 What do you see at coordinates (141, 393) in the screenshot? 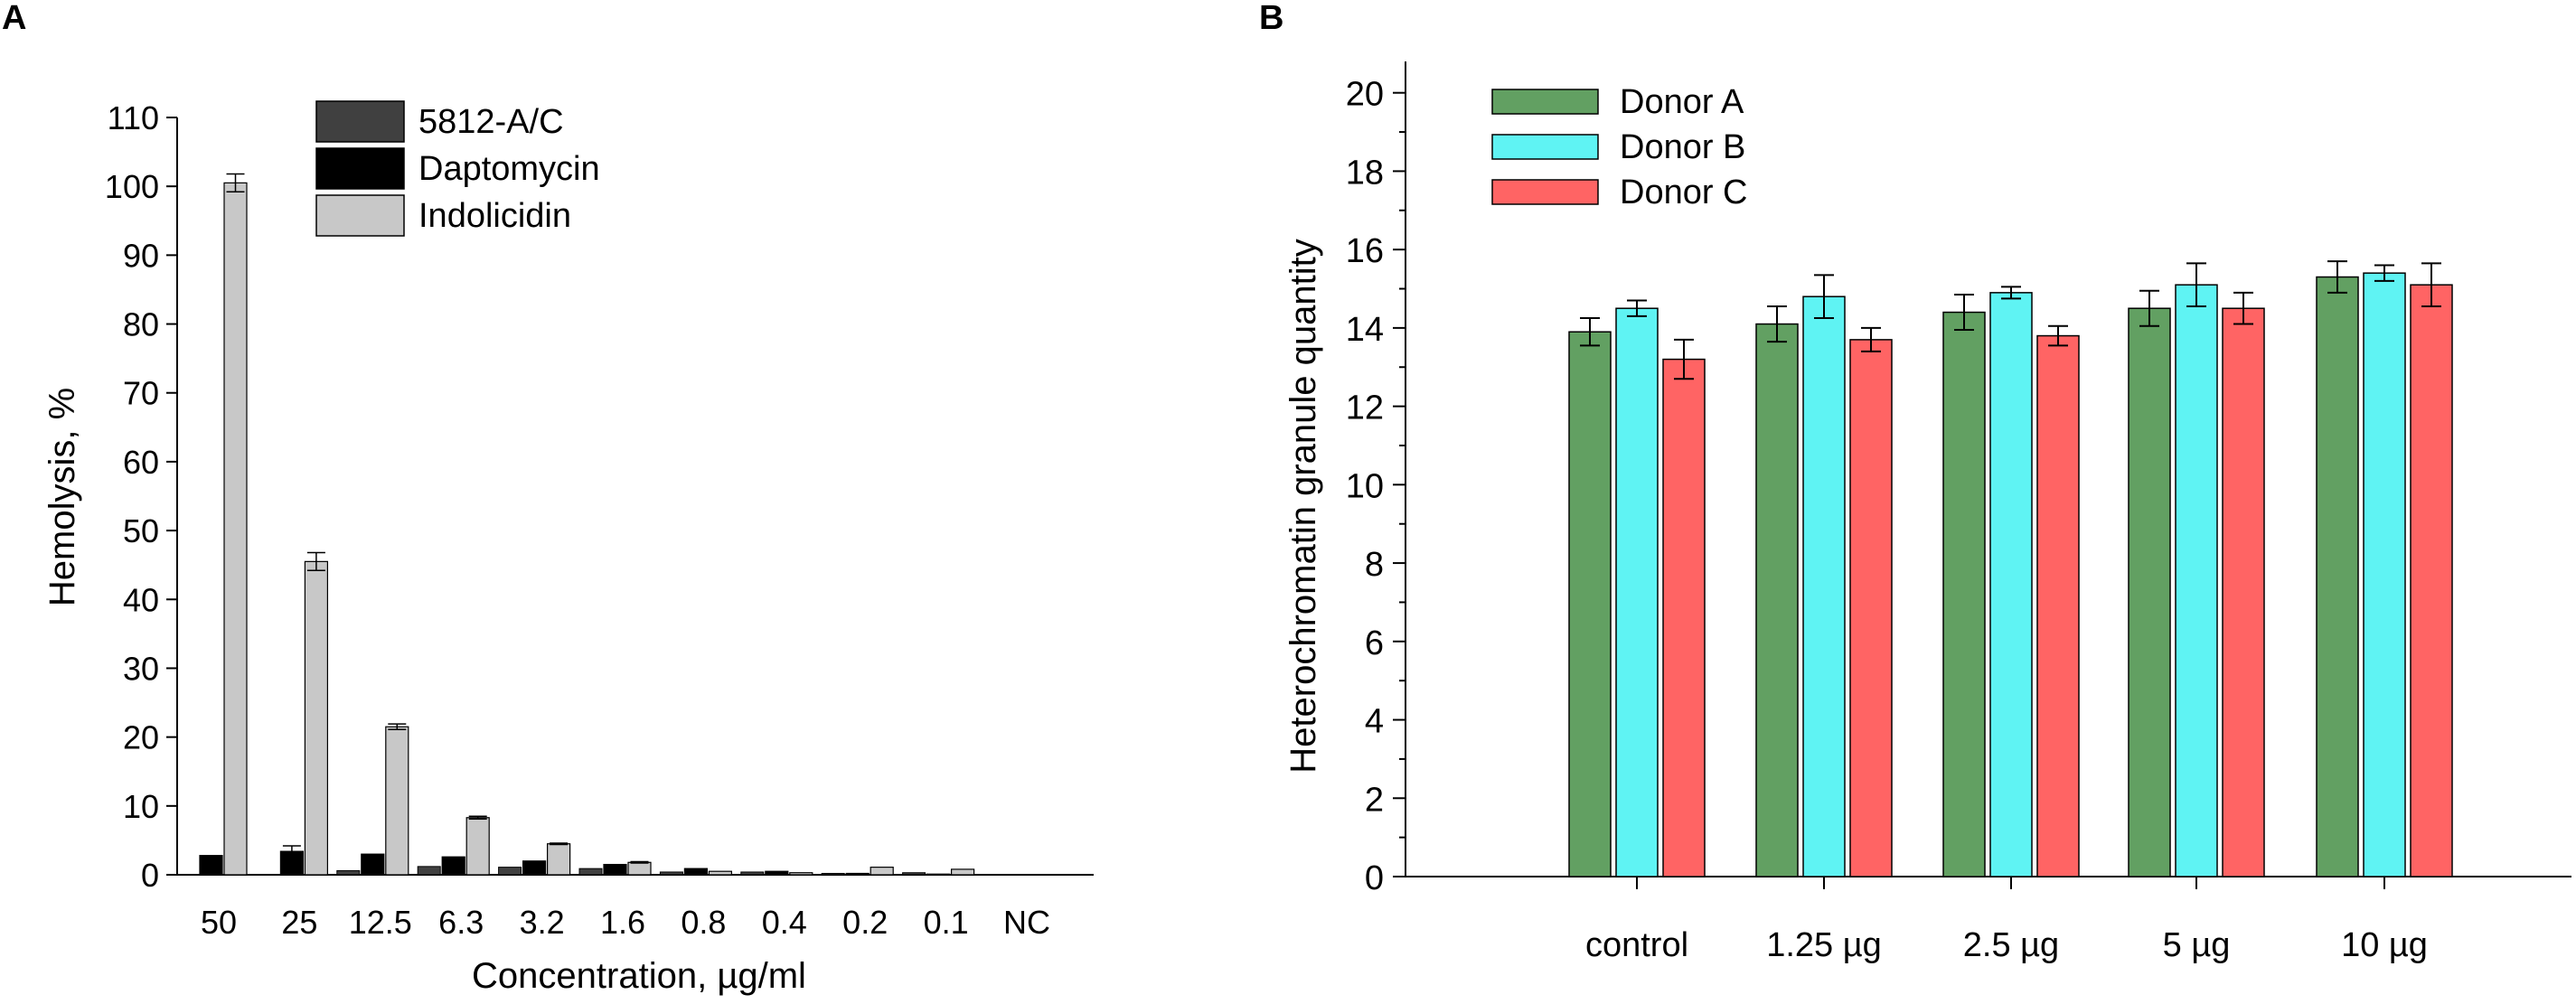
I see `panel-a-y-tick-label: 70` at bounding box center [141, 393].